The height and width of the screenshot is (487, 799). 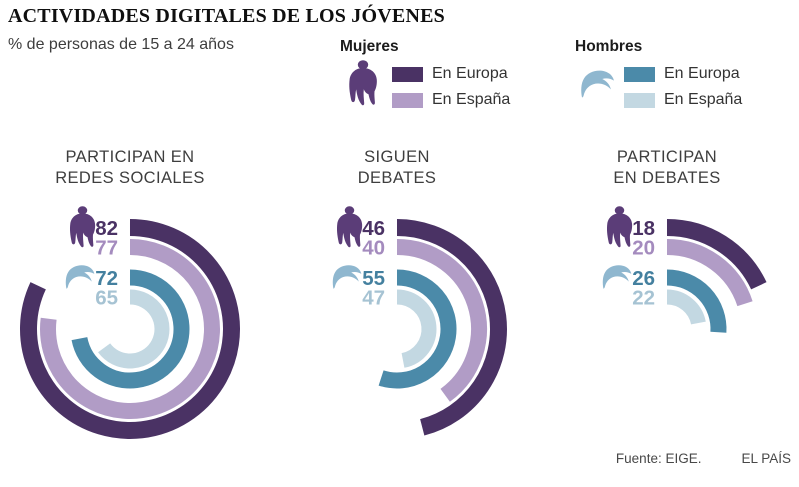 I want to click on legend-mujeres: Mujeres En Europa En España, so click(x=440, y=74).